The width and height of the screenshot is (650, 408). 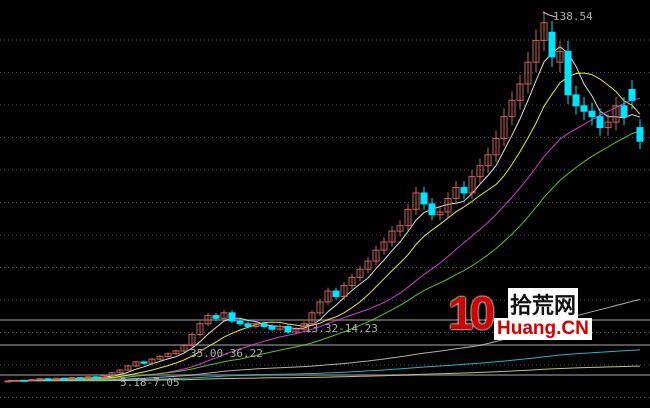 I want to click on high-marker, so click(x=549, y=14).